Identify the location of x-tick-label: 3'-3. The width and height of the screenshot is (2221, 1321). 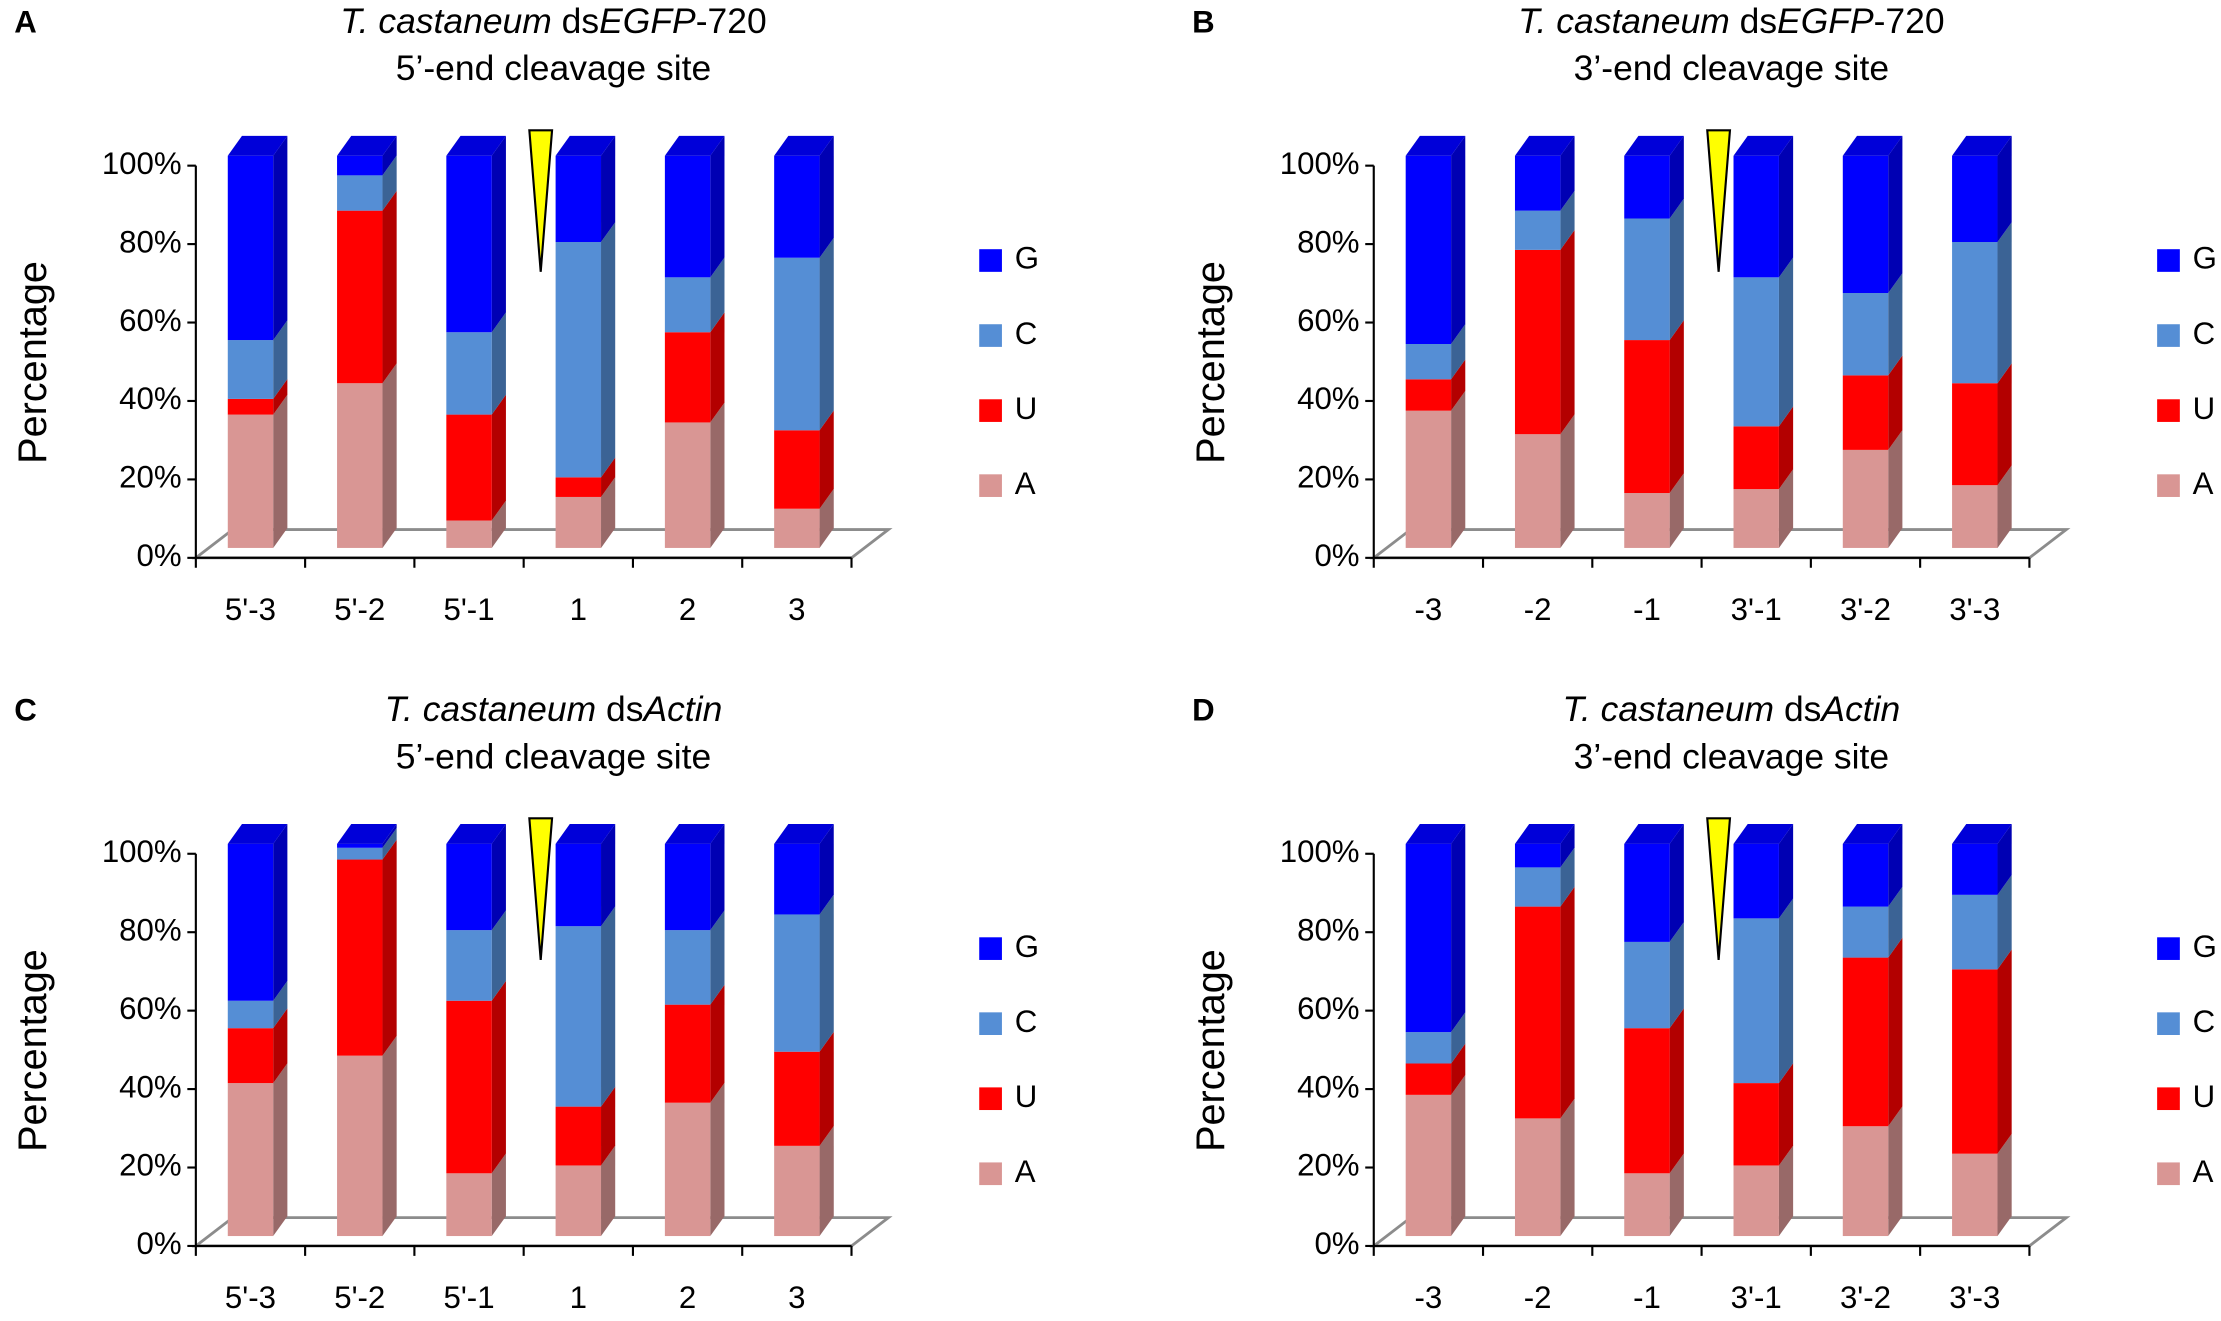
(1974, 609).